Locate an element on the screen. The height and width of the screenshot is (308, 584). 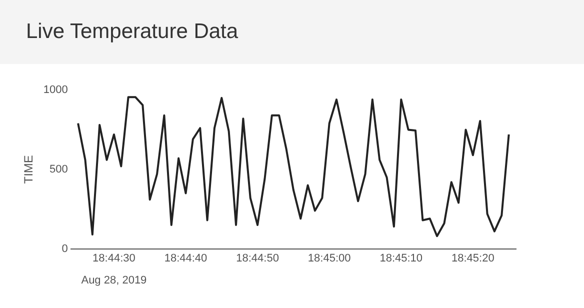
x-tick-label: 18:45:10 is located at coordinates (401, 258).